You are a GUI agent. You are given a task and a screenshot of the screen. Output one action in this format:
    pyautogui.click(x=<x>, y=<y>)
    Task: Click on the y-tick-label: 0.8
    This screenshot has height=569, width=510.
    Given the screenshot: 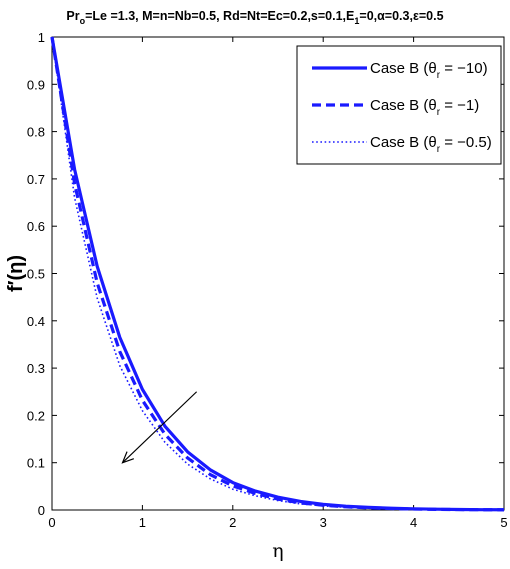 What is the action you would take?
    pyautogui.click(x=36, y=132)
    